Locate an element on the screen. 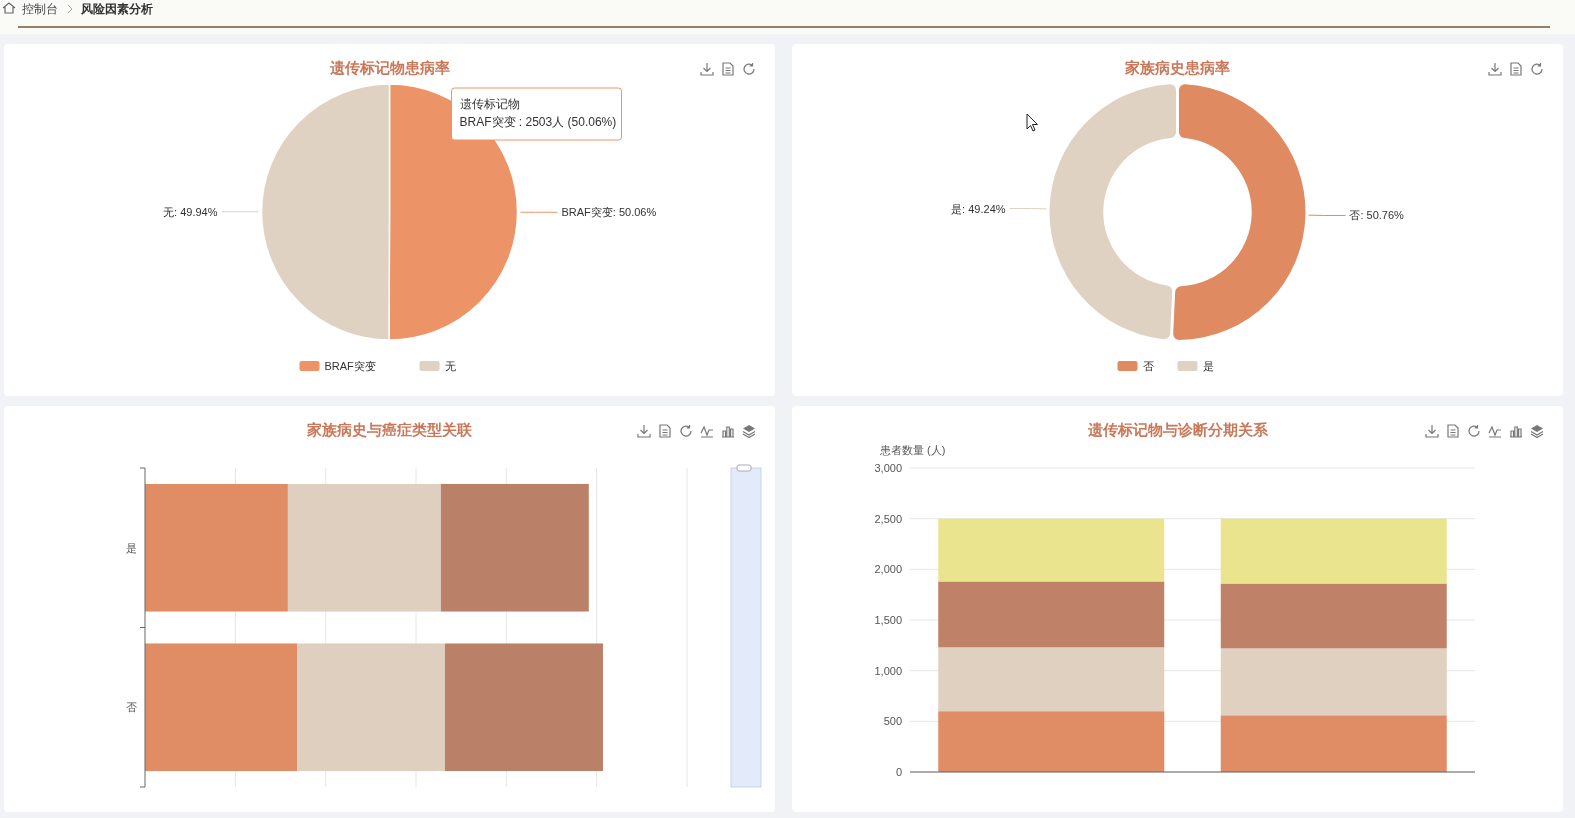  text: BRAF突变 : 2503人 (50.06%) is located at coordinates (538, 122).